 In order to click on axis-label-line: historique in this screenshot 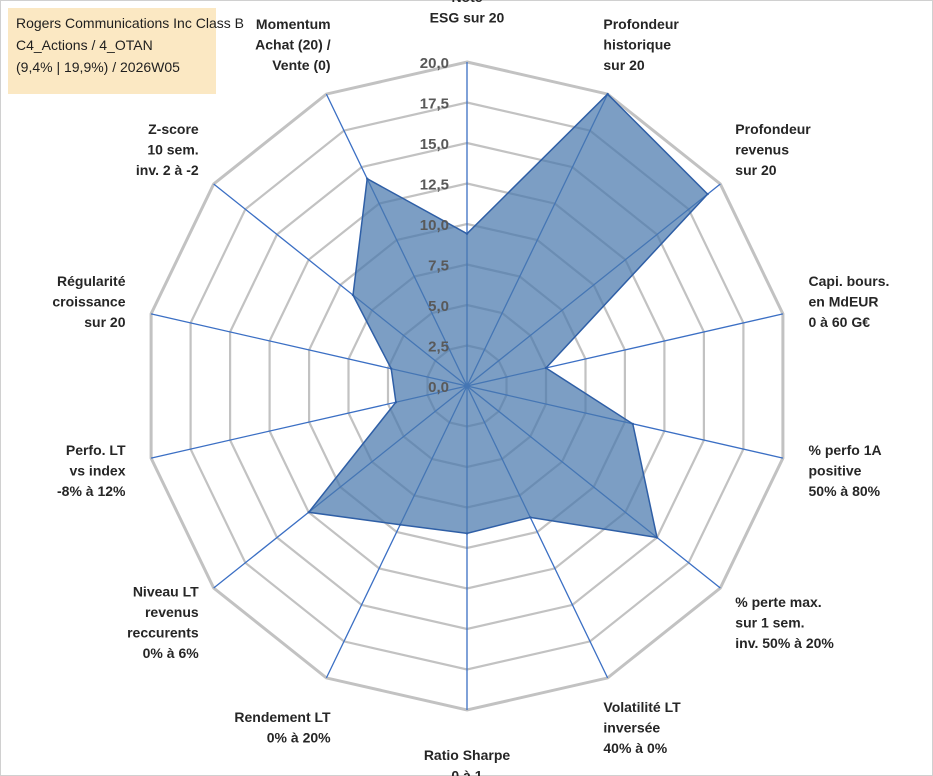, I will do `click(637, 45)`.